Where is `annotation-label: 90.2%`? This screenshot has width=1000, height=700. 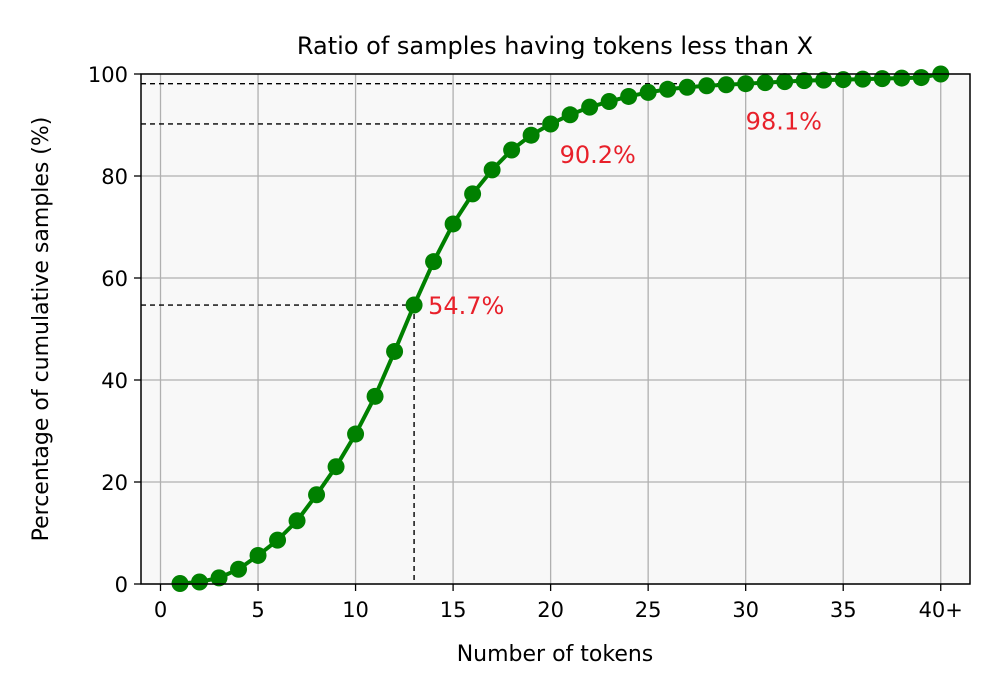 annotation-label: 90.2% is located at coordinates (598, 155).